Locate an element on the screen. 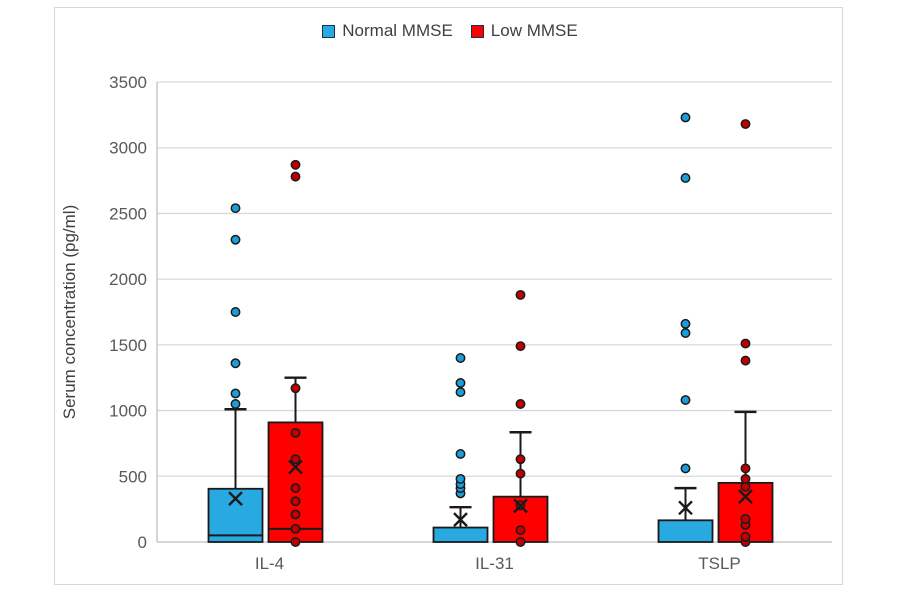 Image resolution: width=900 pixels, height=594 pixels. y-tick-label: 1000 is located at coordinates (128, 411).